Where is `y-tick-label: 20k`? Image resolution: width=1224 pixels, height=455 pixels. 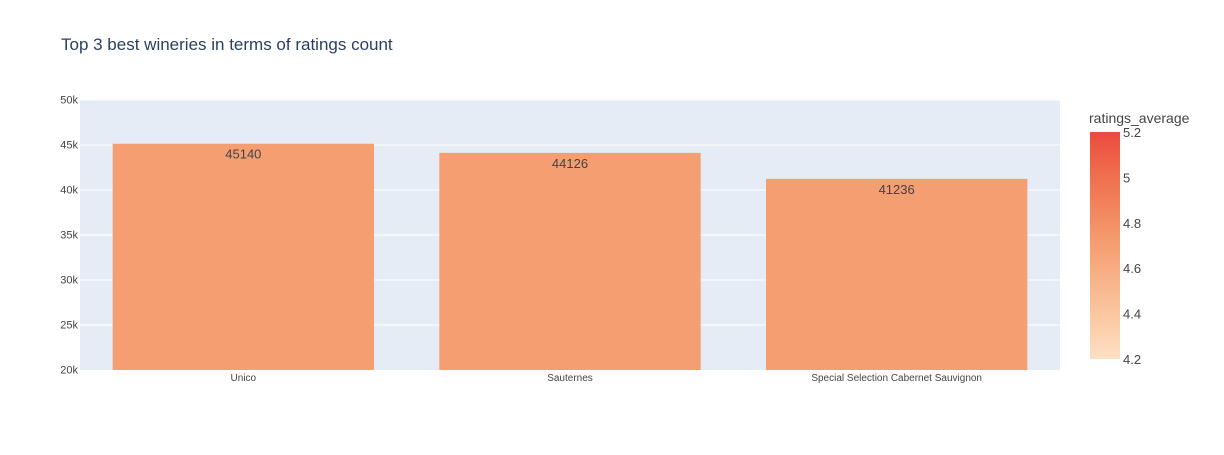
y-tick-label: 20k is located at coordinates (69, 371).